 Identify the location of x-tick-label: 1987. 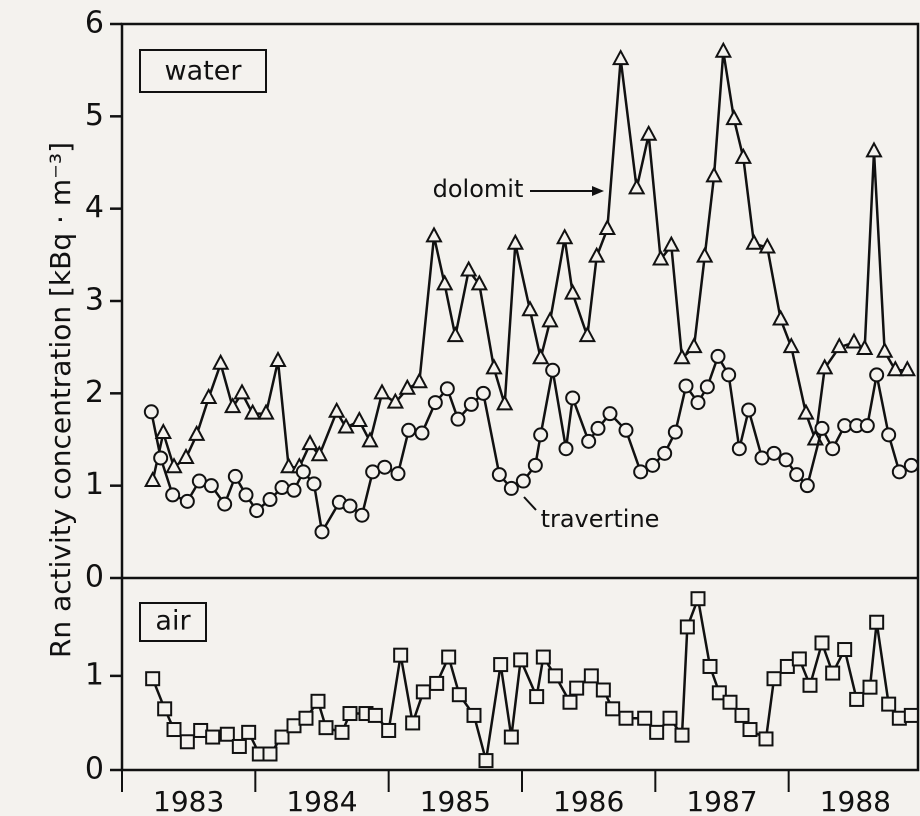
(721, 800).